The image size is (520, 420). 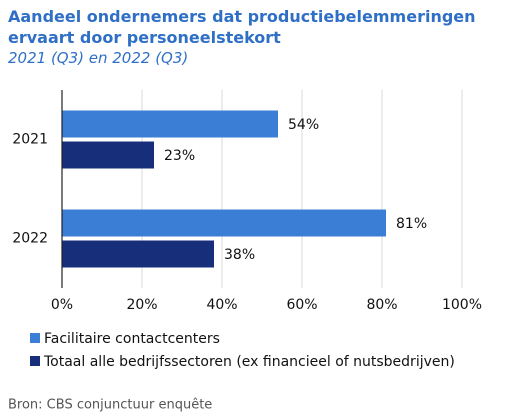 I want to click on chart-subtitle: 2021 (Q3) en 2022 (Q3), so click(x=98, y=58).